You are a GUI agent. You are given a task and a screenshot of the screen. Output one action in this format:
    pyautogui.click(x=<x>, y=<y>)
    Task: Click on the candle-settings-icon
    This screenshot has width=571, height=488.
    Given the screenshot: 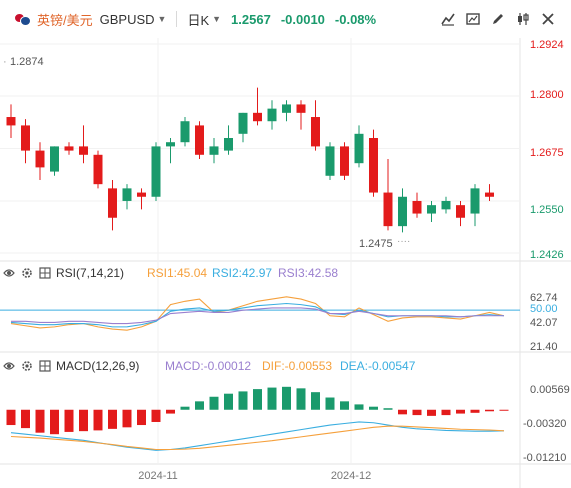 What is the action you would take?
    pyautogui.click(x=523, y=19)
    